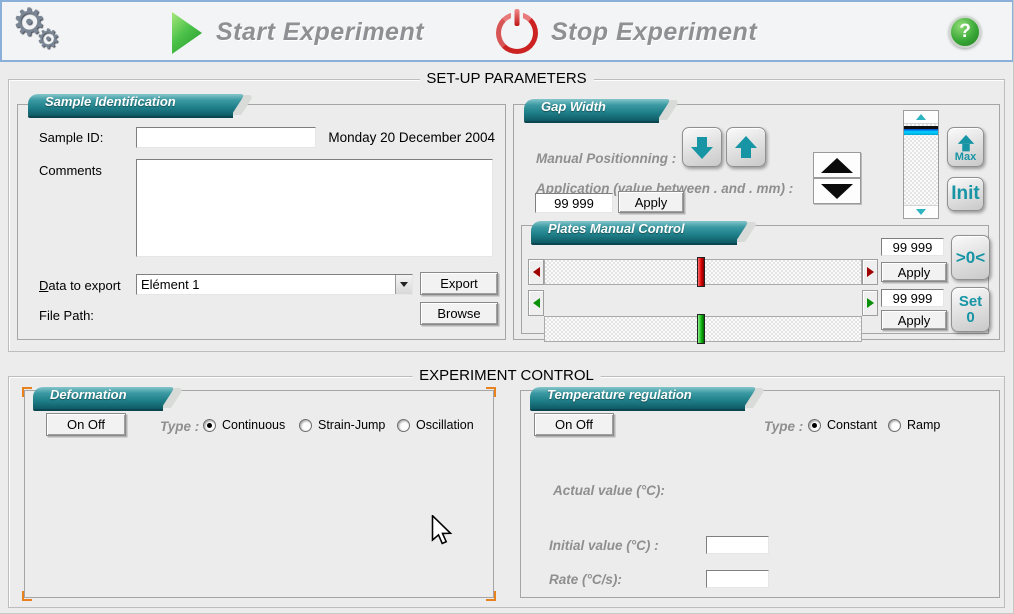 Image resolution: width=1014 pixels, height=614 pixels. I want to click on slider-down-button, so click(921, 211).